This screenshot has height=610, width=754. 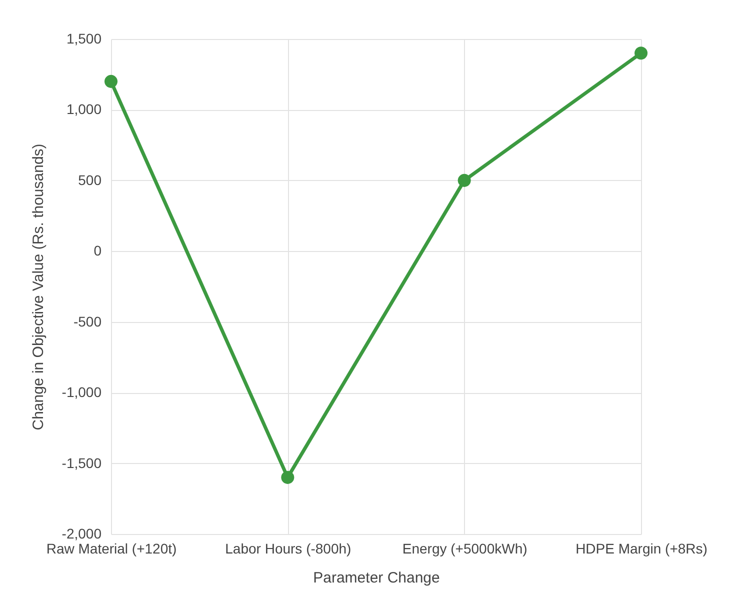 I want to click on y-tick-label: 1,500, so click(x=84, y=38).